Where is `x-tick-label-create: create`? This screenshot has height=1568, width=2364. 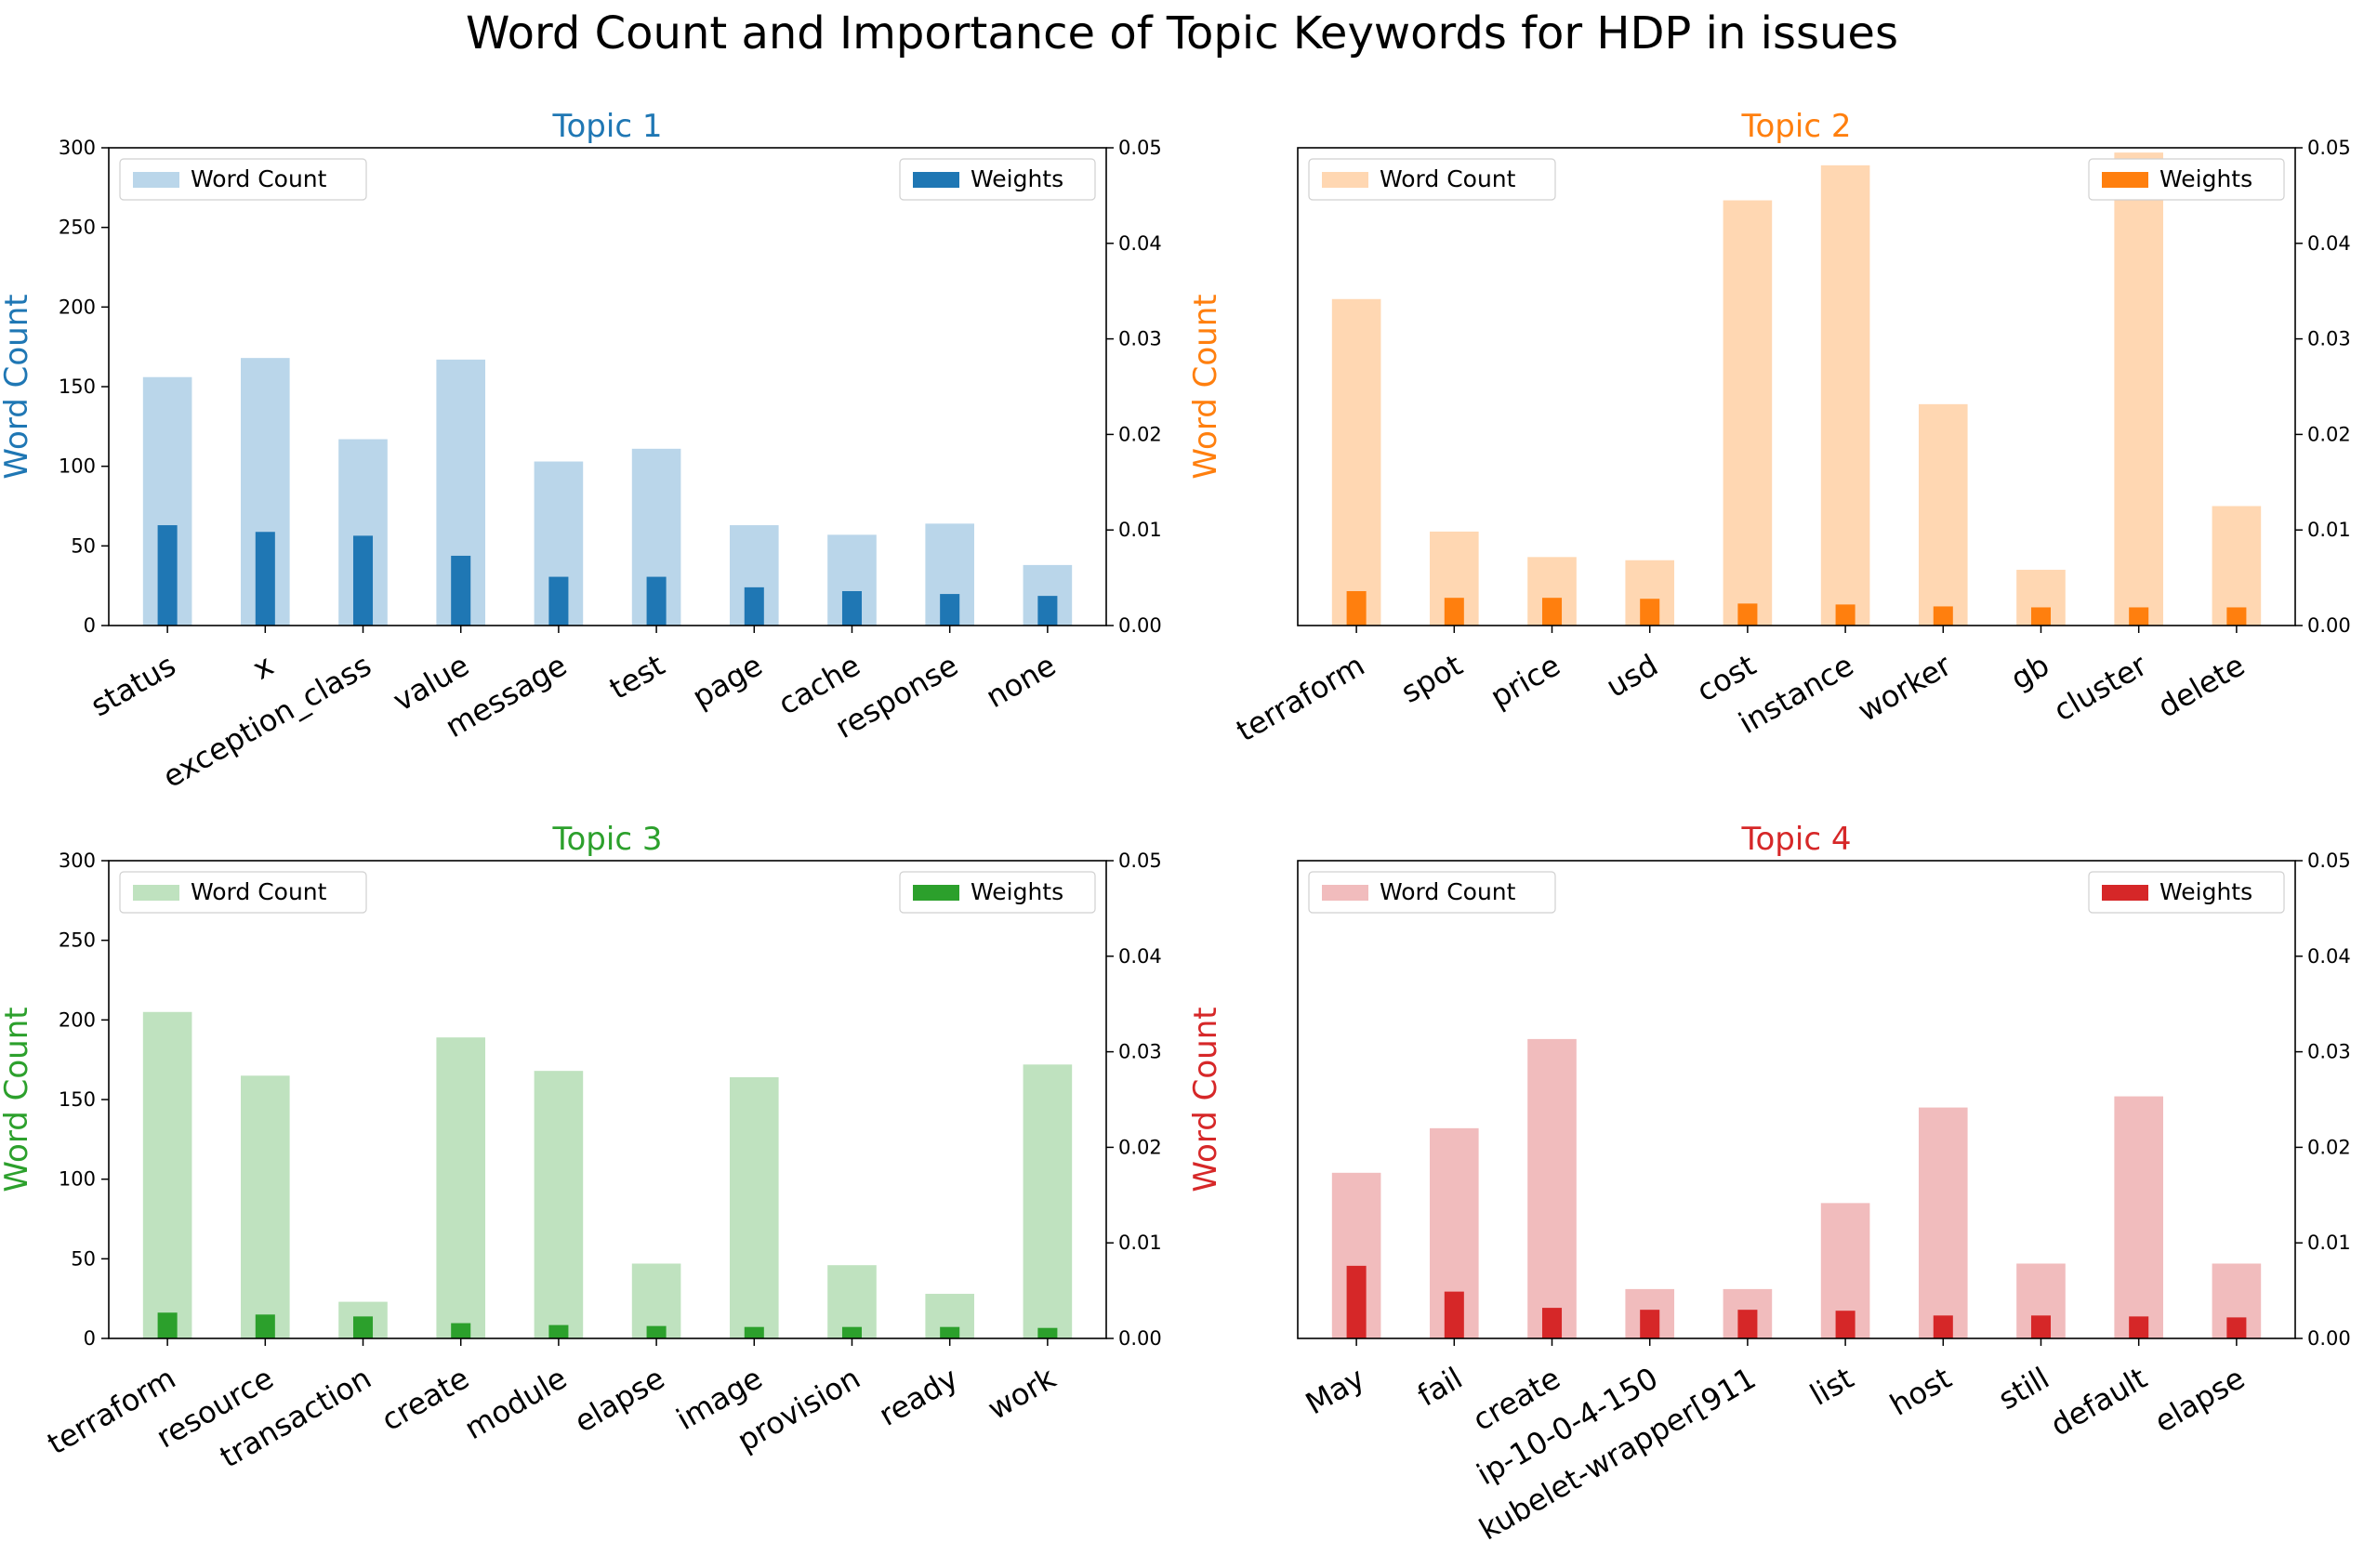 x-tick-label-create: create is located at coordinates (425, 1399).